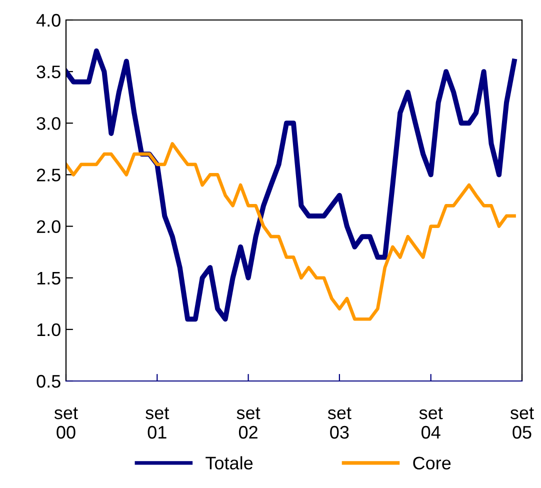 The image size is (541, 488). Describe the element at coordinates (48, 20) in the screenshot. I see `y-tick-label: 4.0` at that location.